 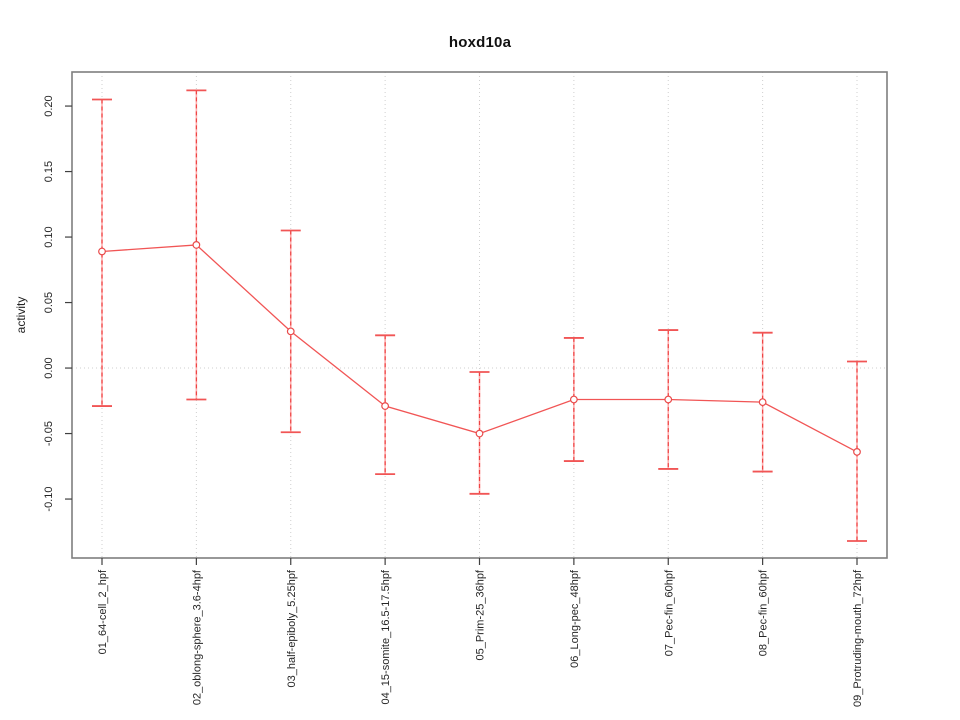 What do you see at coordinates (49, 499) in the screenshot?
I see `y-tick-label: -0.10` at bounding box center [49, 499].